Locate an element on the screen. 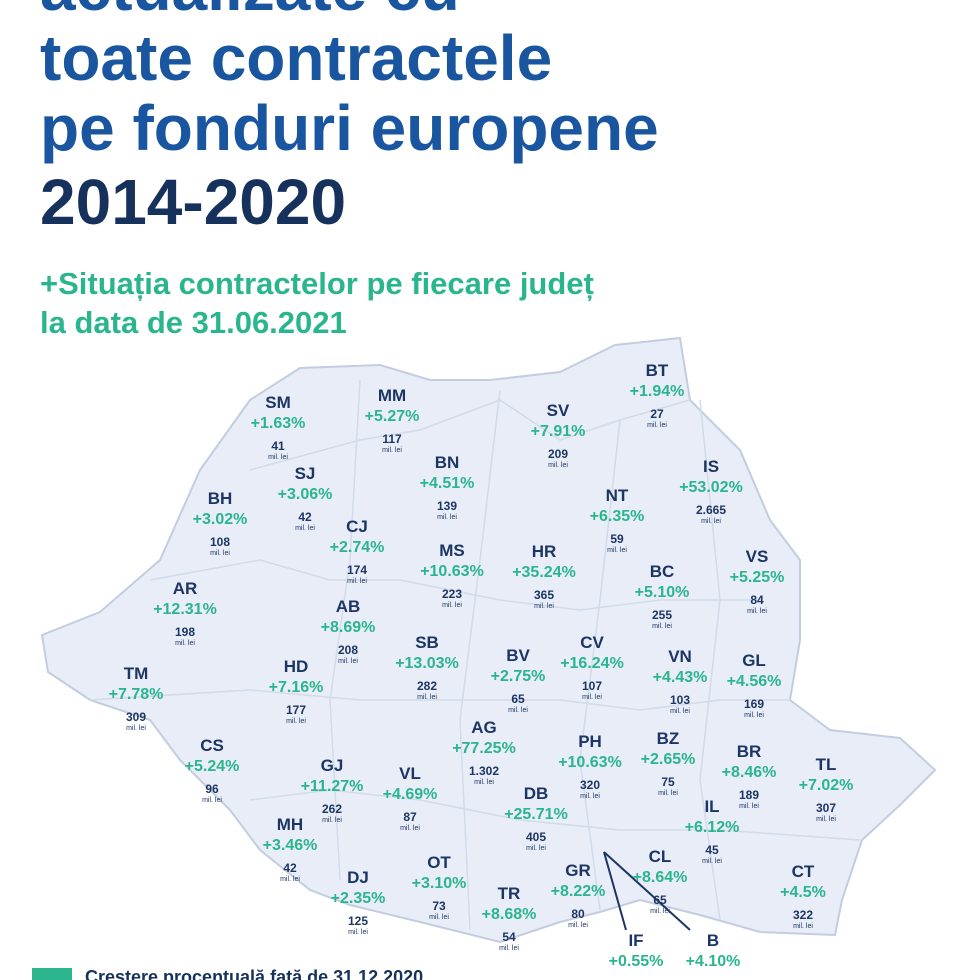 Image resolution: width=980 pixels, height=980 pixels. county-change: +53.02% is located at coordinates (711, 487).